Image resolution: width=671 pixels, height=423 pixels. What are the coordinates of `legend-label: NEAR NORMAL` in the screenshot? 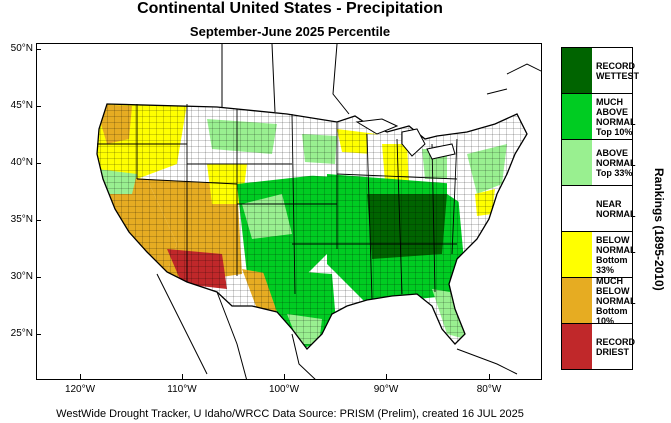 It's located at (616, 209).